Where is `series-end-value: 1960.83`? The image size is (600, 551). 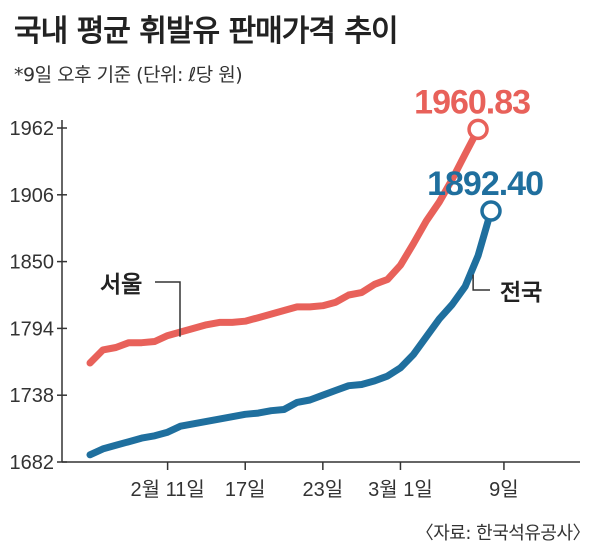 series-end-value: 1960.83 is located at coordinates (472, 102).